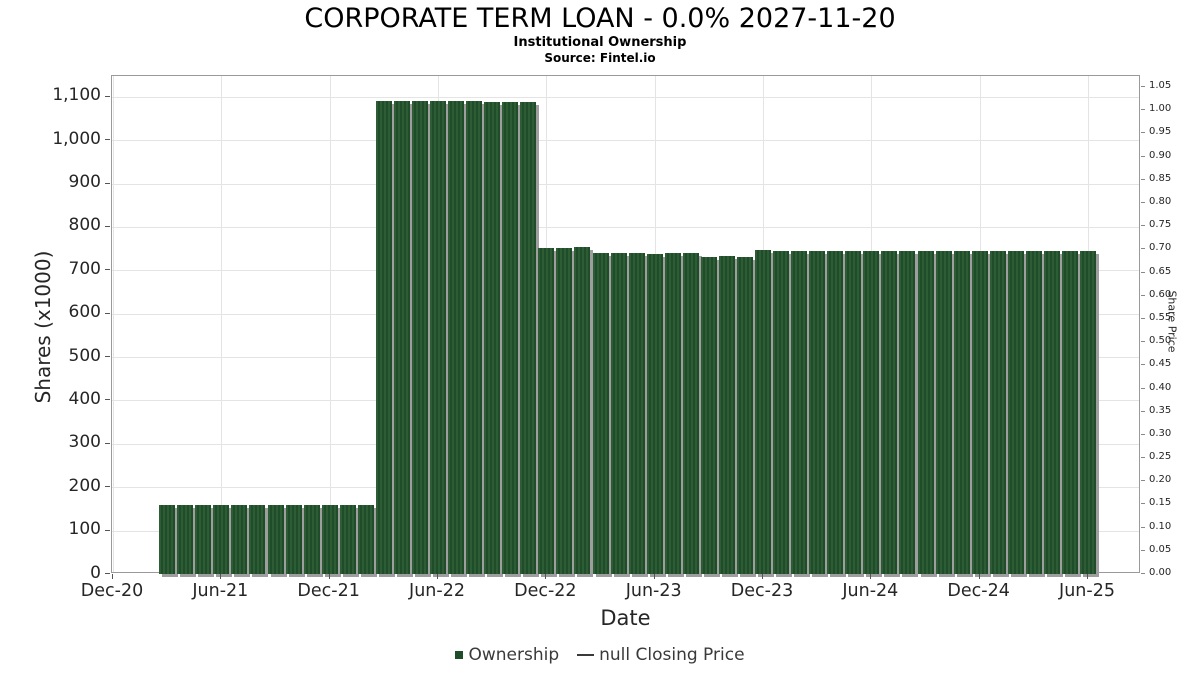 This screenshot has height=675, width=1200. What do you see at coordinates (762, 591) in the screenshot?
I see `x-tick-label: Dec-23` at bounding box center [762, 591].